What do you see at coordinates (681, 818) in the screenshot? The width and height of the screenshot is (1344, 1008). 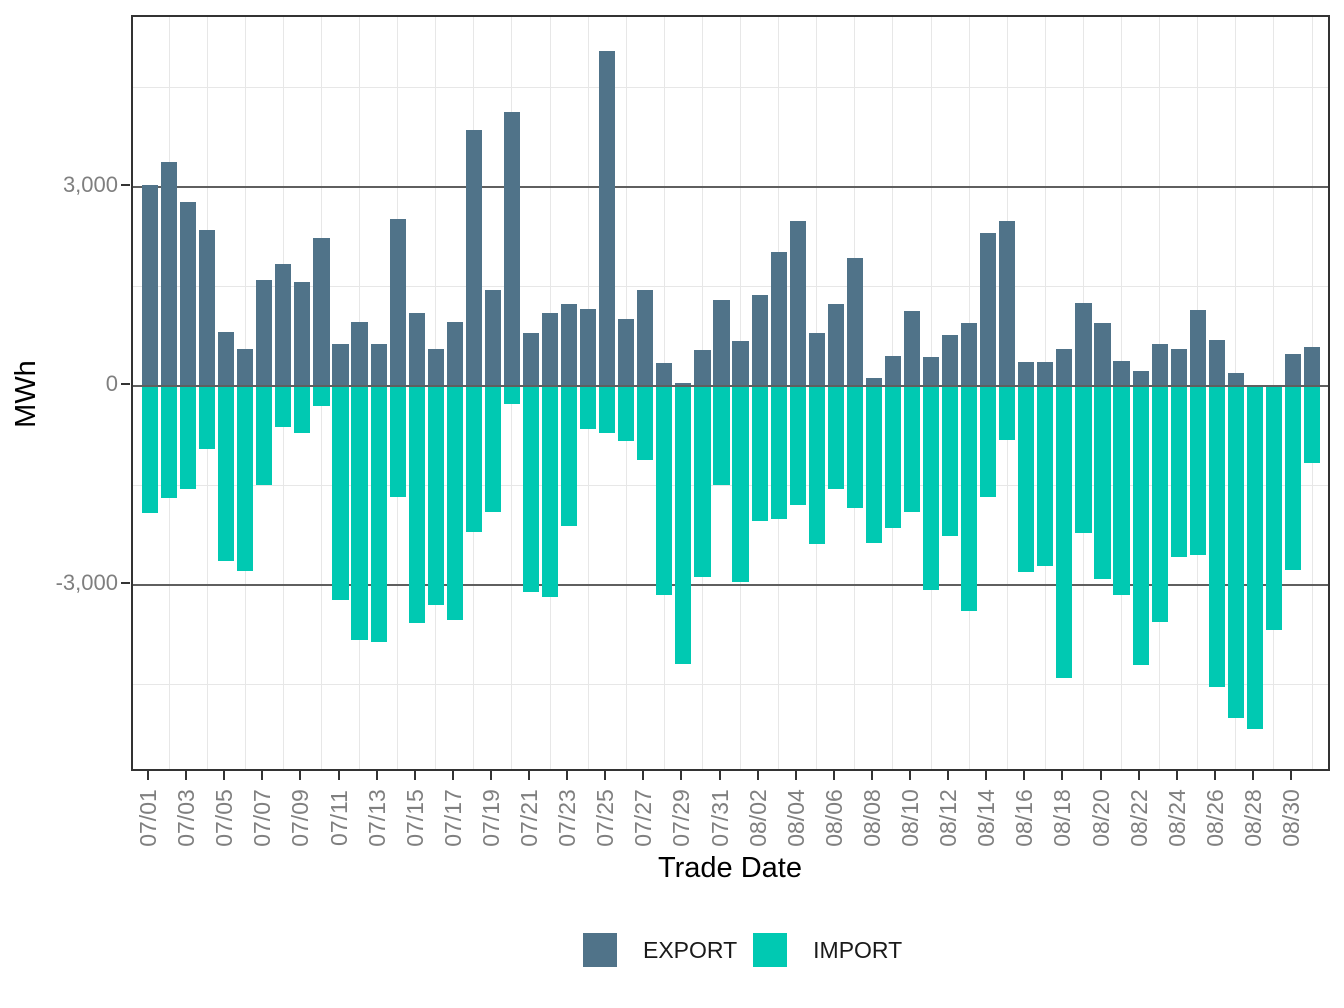 I see `x-tick-label: 07/29` at bounding box center [681, 818].